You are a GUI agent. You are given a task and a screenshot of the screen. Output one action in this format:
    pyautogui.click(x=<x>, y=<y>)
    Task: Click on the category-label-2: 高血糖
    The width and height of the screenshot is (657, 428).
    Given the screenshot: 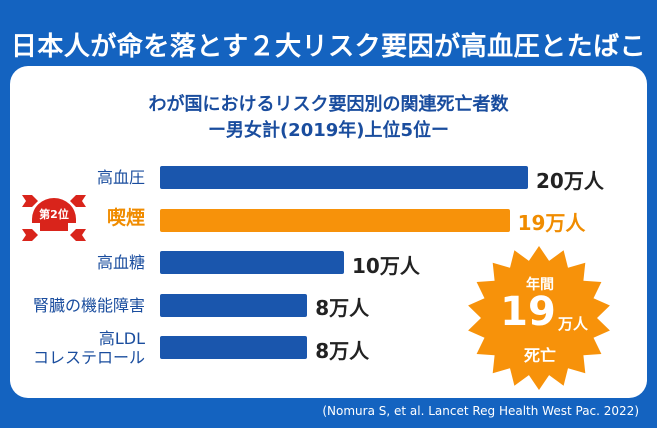 What is the action you would take?
    pyautogui.click(x=120, y=262)
    